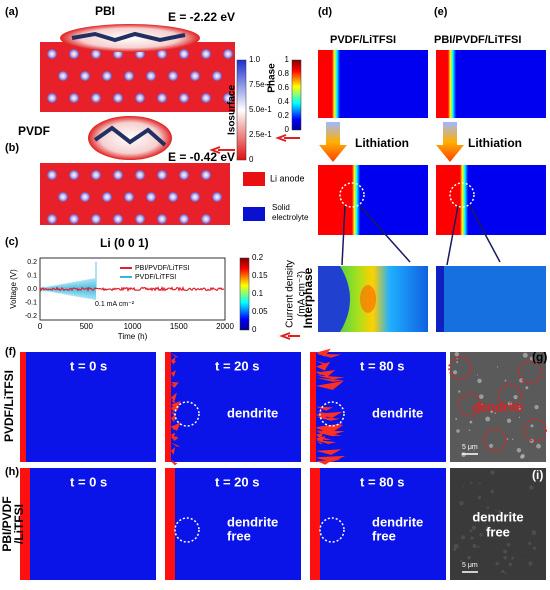 The image size is (550, 590). I want to click on colorbar-tick: 0.2, so click(258, 257).